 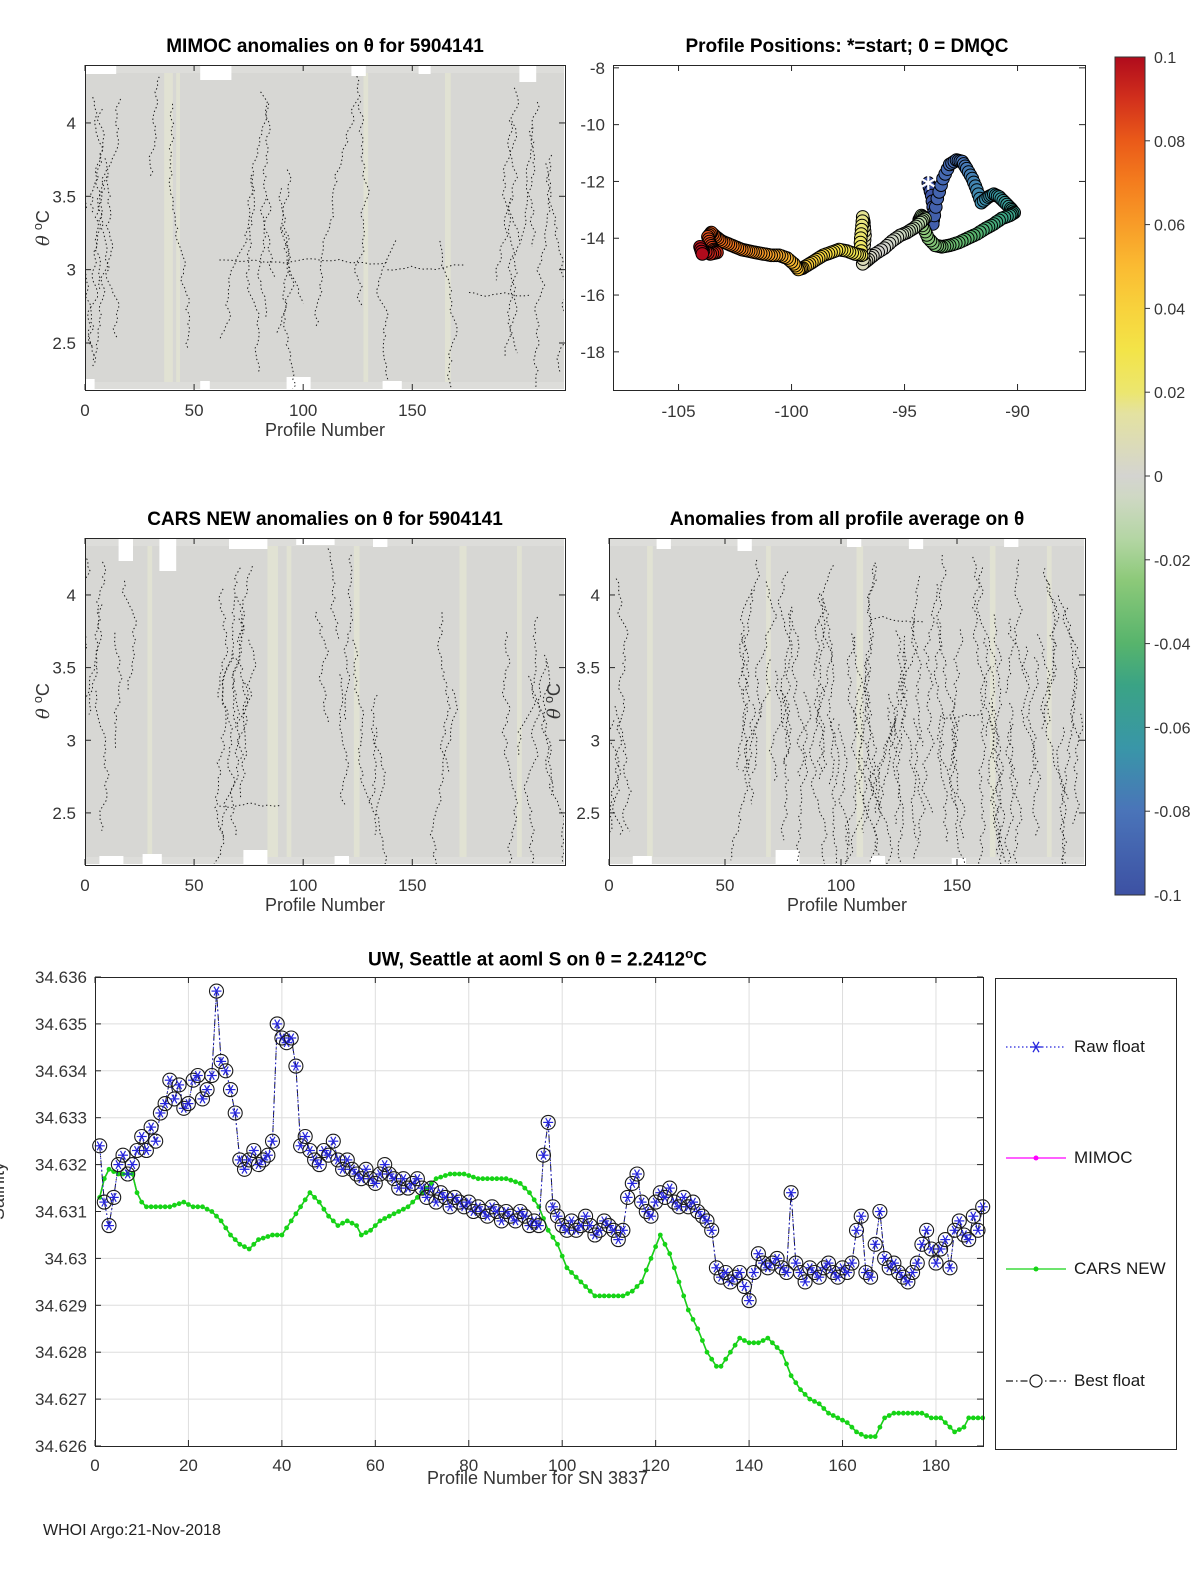 What do you see at coordinates (592, 238) in the screenshot?
I see `svg-text: -14` at bounding box center [592, 238].